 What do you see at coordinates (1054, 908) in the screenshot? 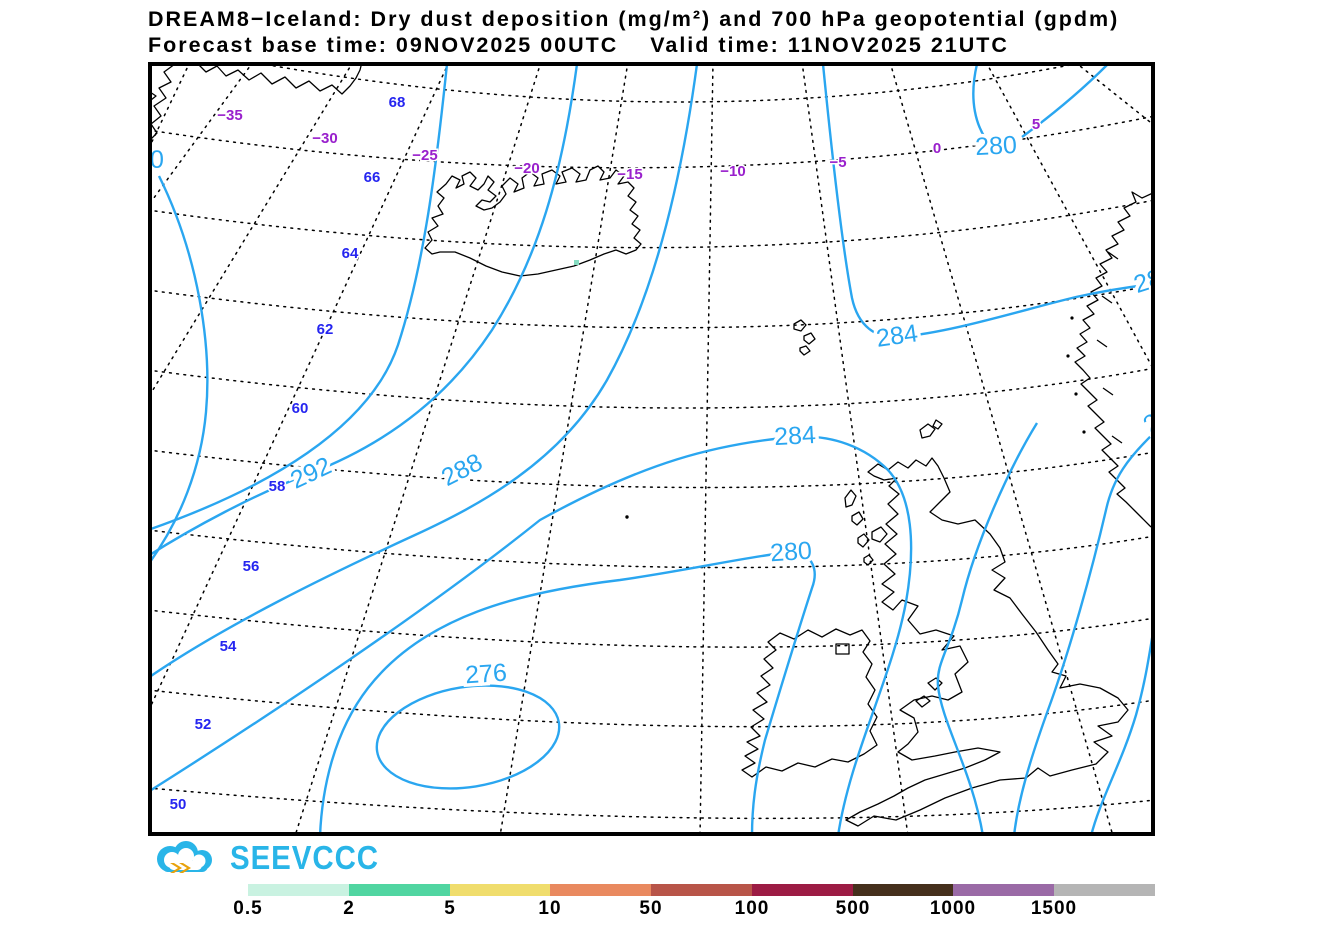
I see `colorbar-tick-label: 1500` at bounding box center [1054, 908].